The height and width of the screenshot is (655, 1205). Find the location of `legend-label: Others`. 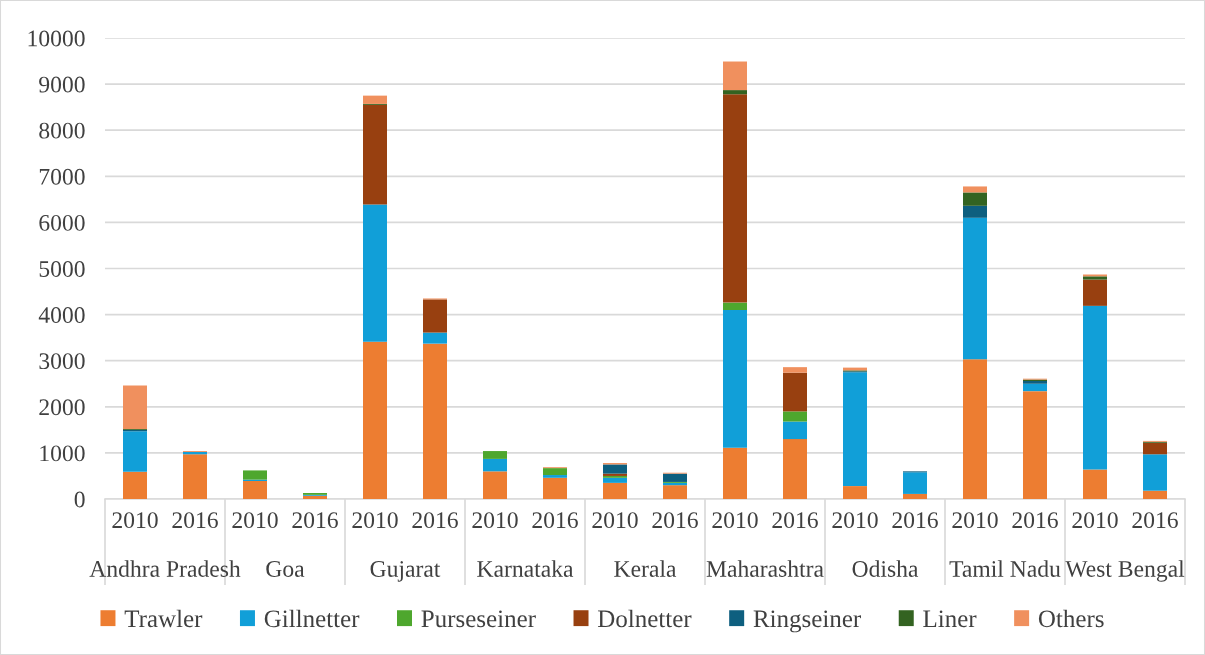

legend-label: Others is located at coordinates (1071, 618).